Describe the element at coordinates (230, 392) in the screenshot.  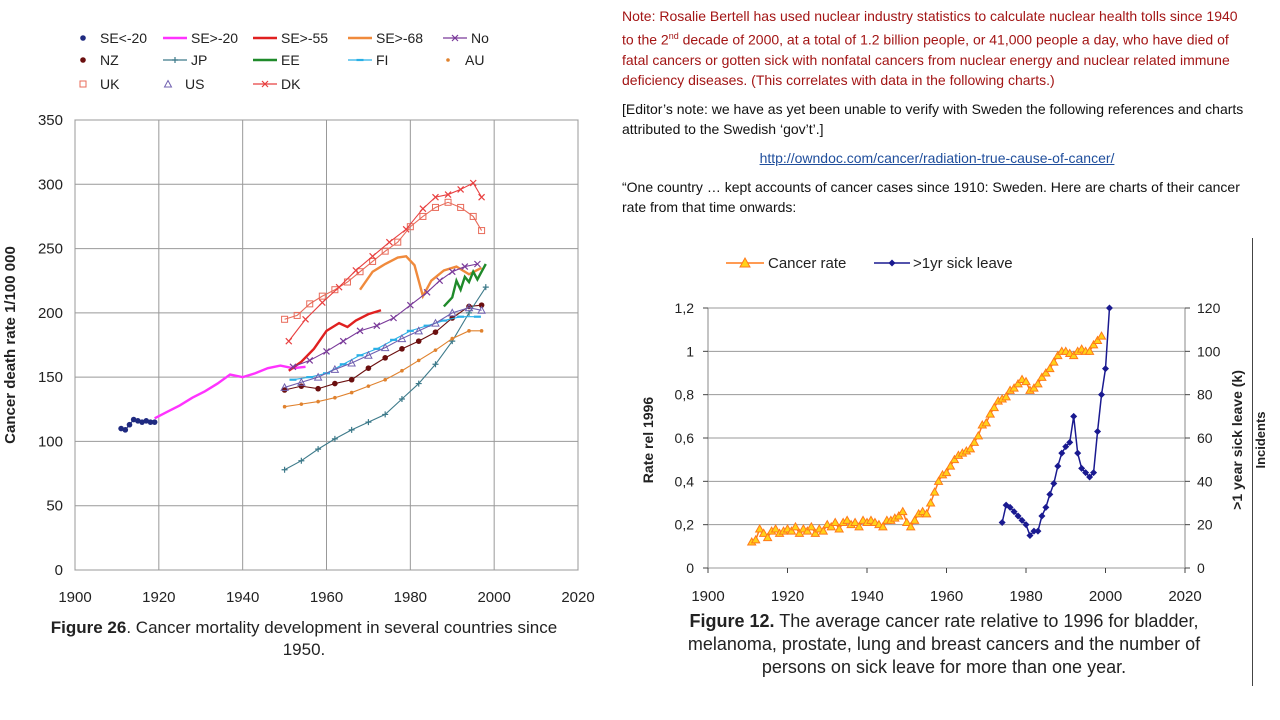
I see `series-SE>-20` at that location.